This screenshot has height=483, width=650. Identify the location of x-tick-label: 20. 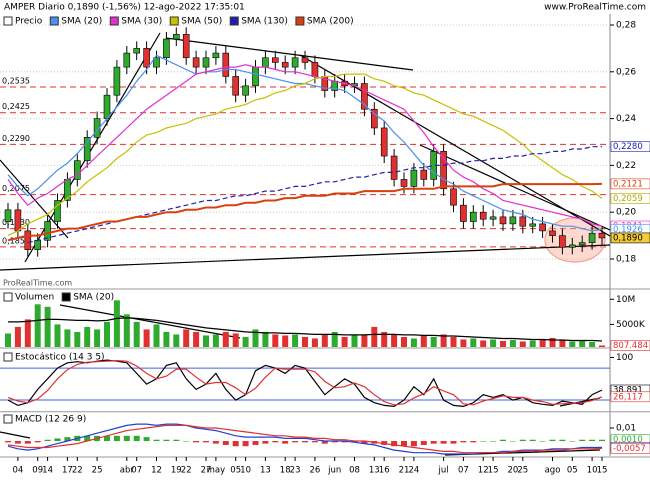
(512, 471).